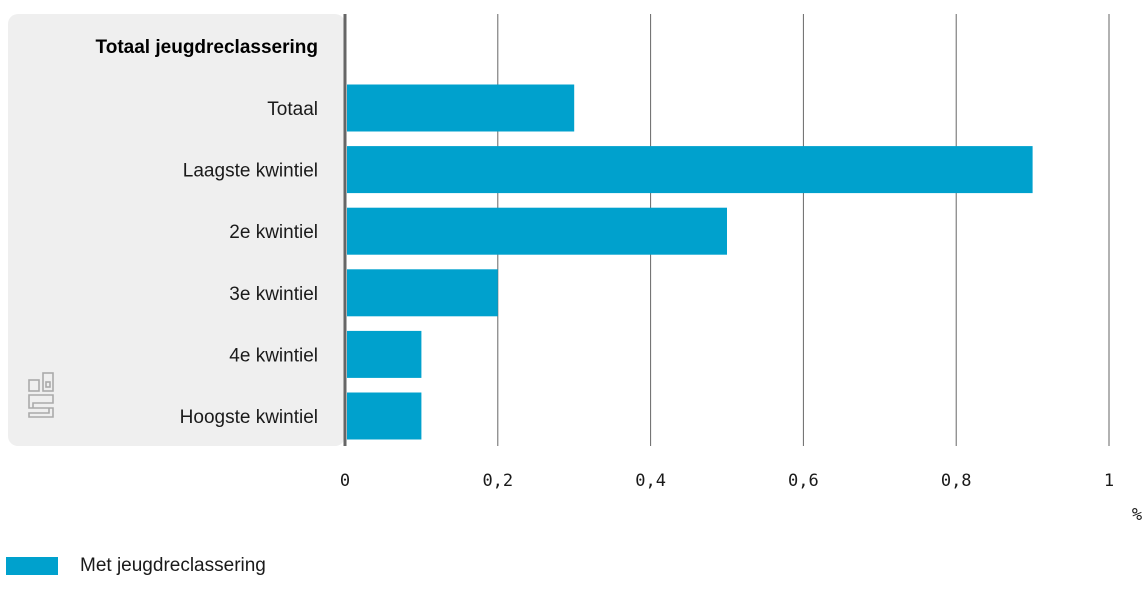 Image resolution: width=1146 pixels, height=605 pixels. What do you see at coordinates (249, 417) in the screenshot?
I see `category-label: Hoogste kwintiel` at bounding box center [249, 417].